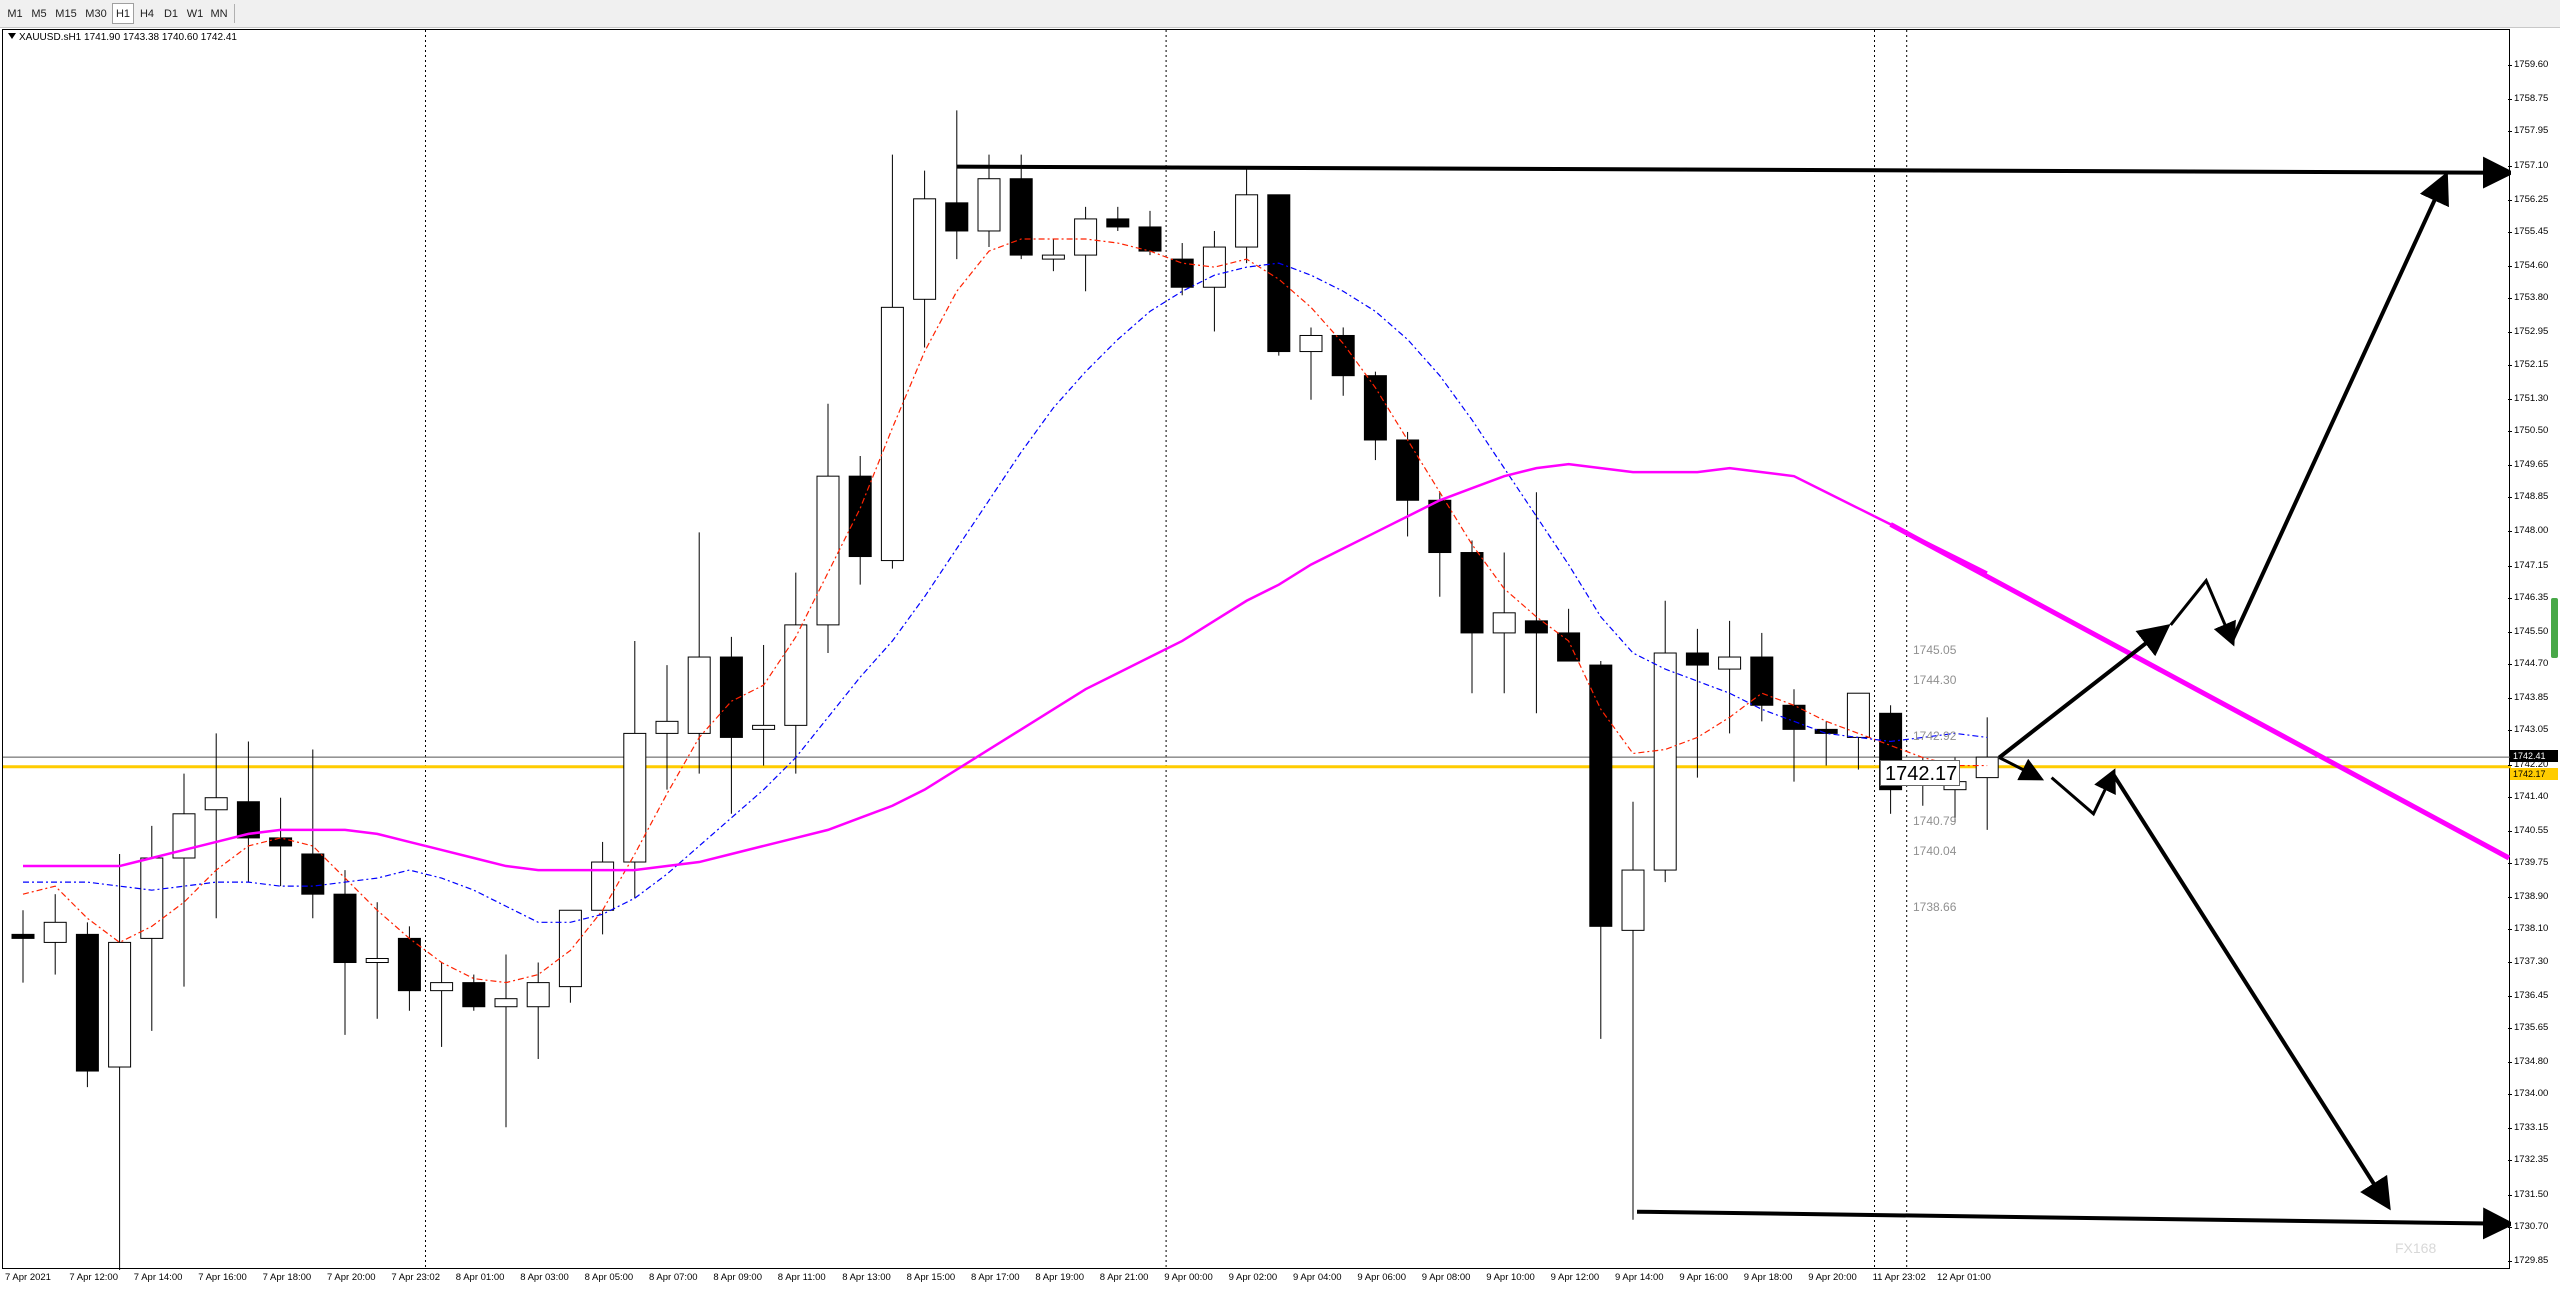 This screenshot has height=1289, width=2560. I want to click on time-tick-label: 9 Apr 10:00, so click(1510, 1277).